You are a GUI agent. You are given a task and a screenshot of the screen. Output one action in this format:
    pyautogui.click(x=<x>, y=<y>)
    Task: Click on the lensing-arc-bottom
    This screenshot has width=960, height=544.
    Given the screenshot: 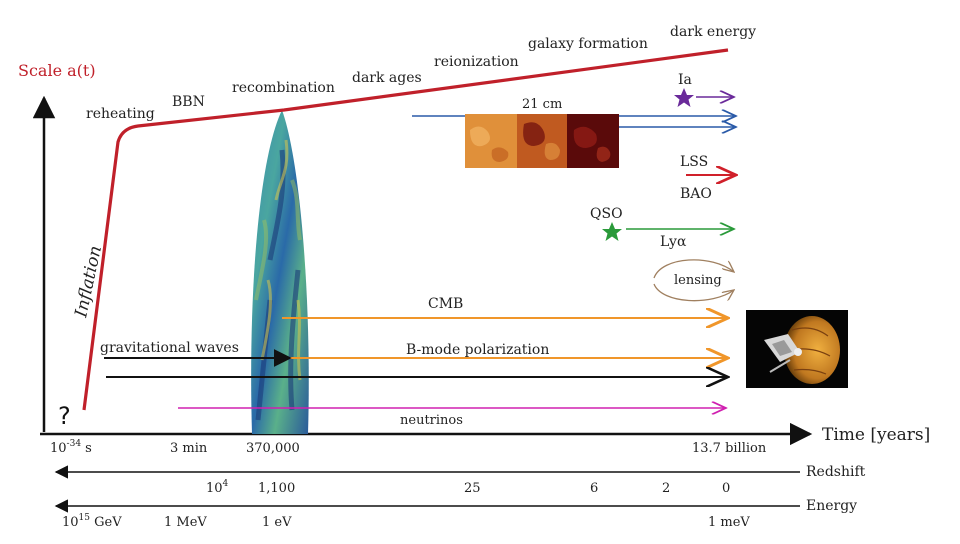 What is the action you would take?
    pyautogui.click(x=693, y=292)
    